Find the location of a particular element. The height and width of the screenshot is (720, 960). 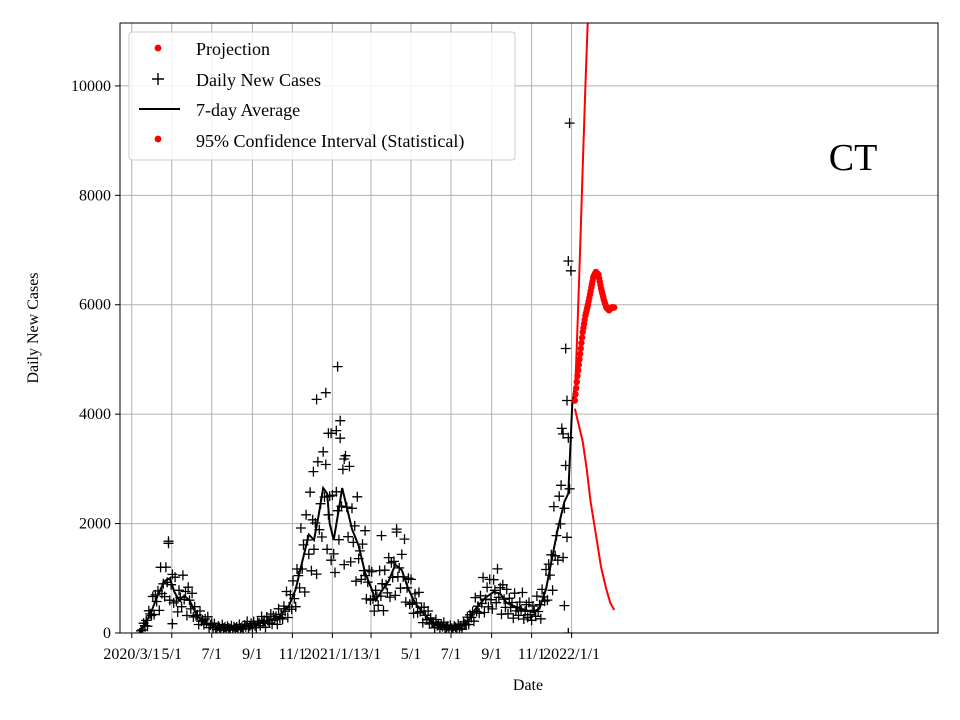

y-tick-label: 8000 is located at coordinates (95, 195).